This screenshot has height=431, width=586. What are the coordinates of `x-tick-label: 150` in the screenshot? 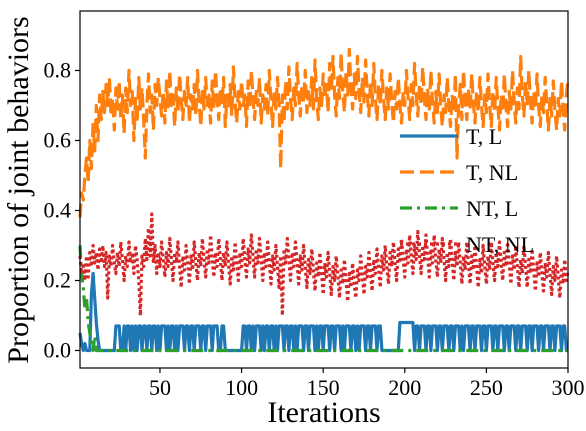 It's located at (323, 387).